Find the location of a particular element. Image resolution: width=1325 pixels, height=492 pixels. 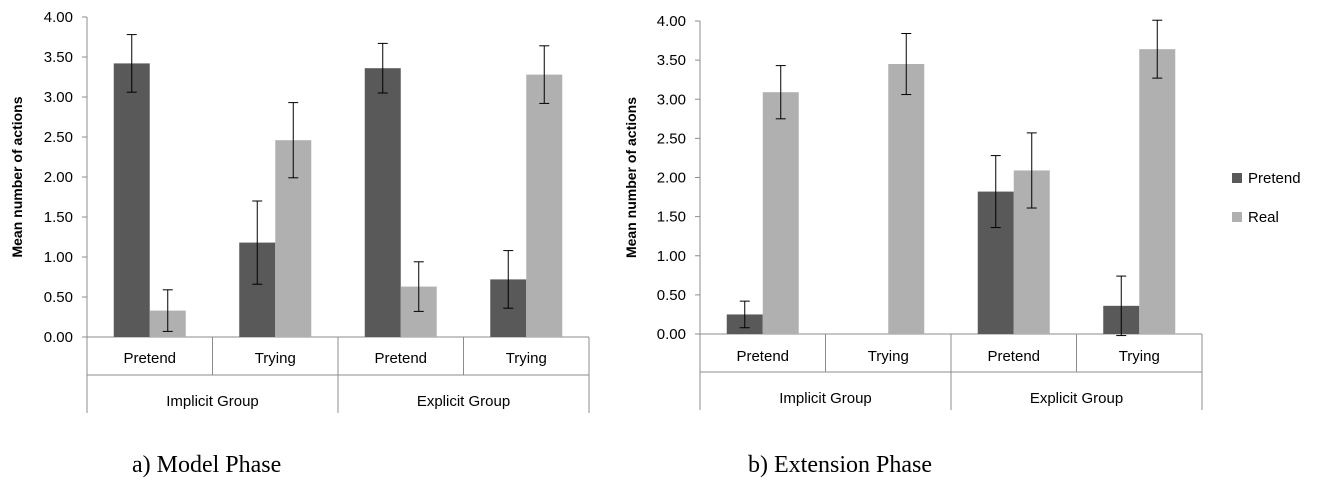

caption-model-phase: a) Model Phase is located at coordinates (207, 465).